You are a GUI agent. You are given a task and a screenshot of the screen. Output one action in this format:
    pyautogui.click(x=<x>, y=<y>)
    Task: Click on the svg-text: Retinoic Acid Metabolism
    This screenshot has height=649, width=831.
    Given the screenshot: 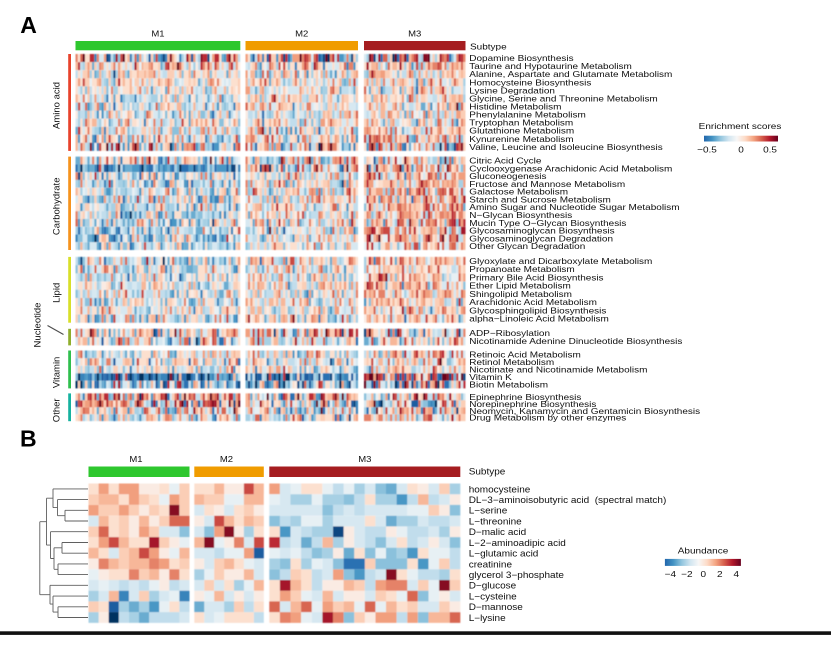 What is the action you would take?
    pyautogui.click(x=525, y=354)
    